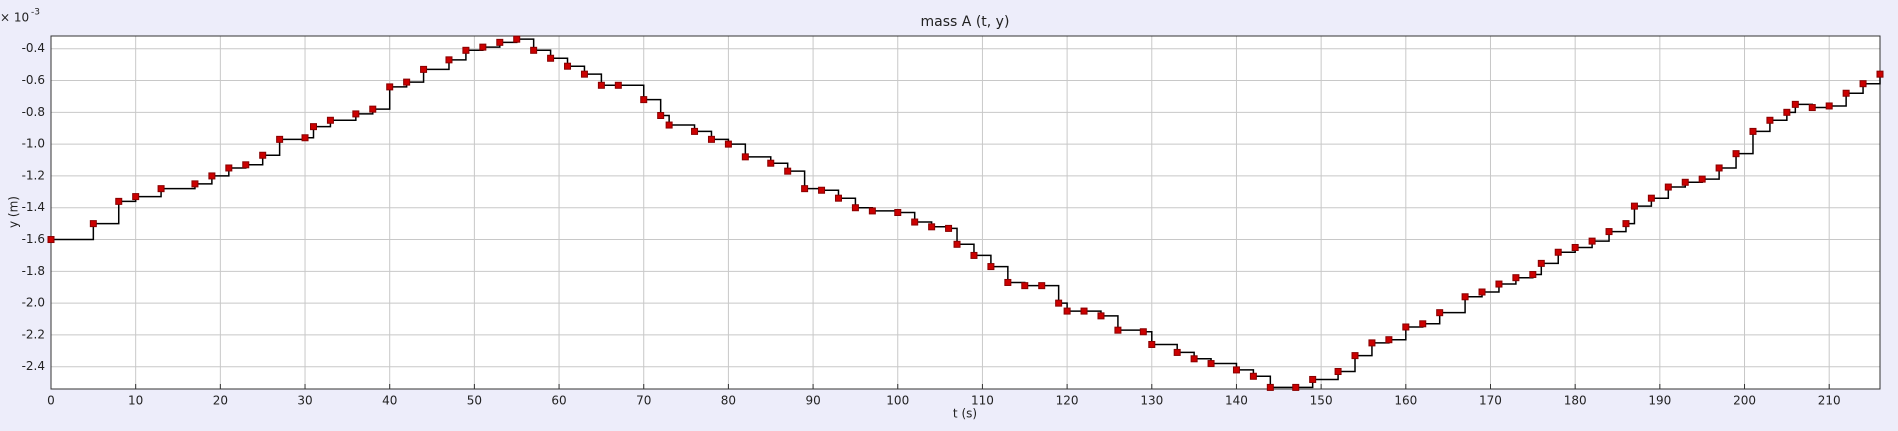 This screenshot has height=431, width=1898. What do you see at coordinates (51, 401) in the screenshot?
I see `x-tick-label: 0` at bounding box center [51, 401].